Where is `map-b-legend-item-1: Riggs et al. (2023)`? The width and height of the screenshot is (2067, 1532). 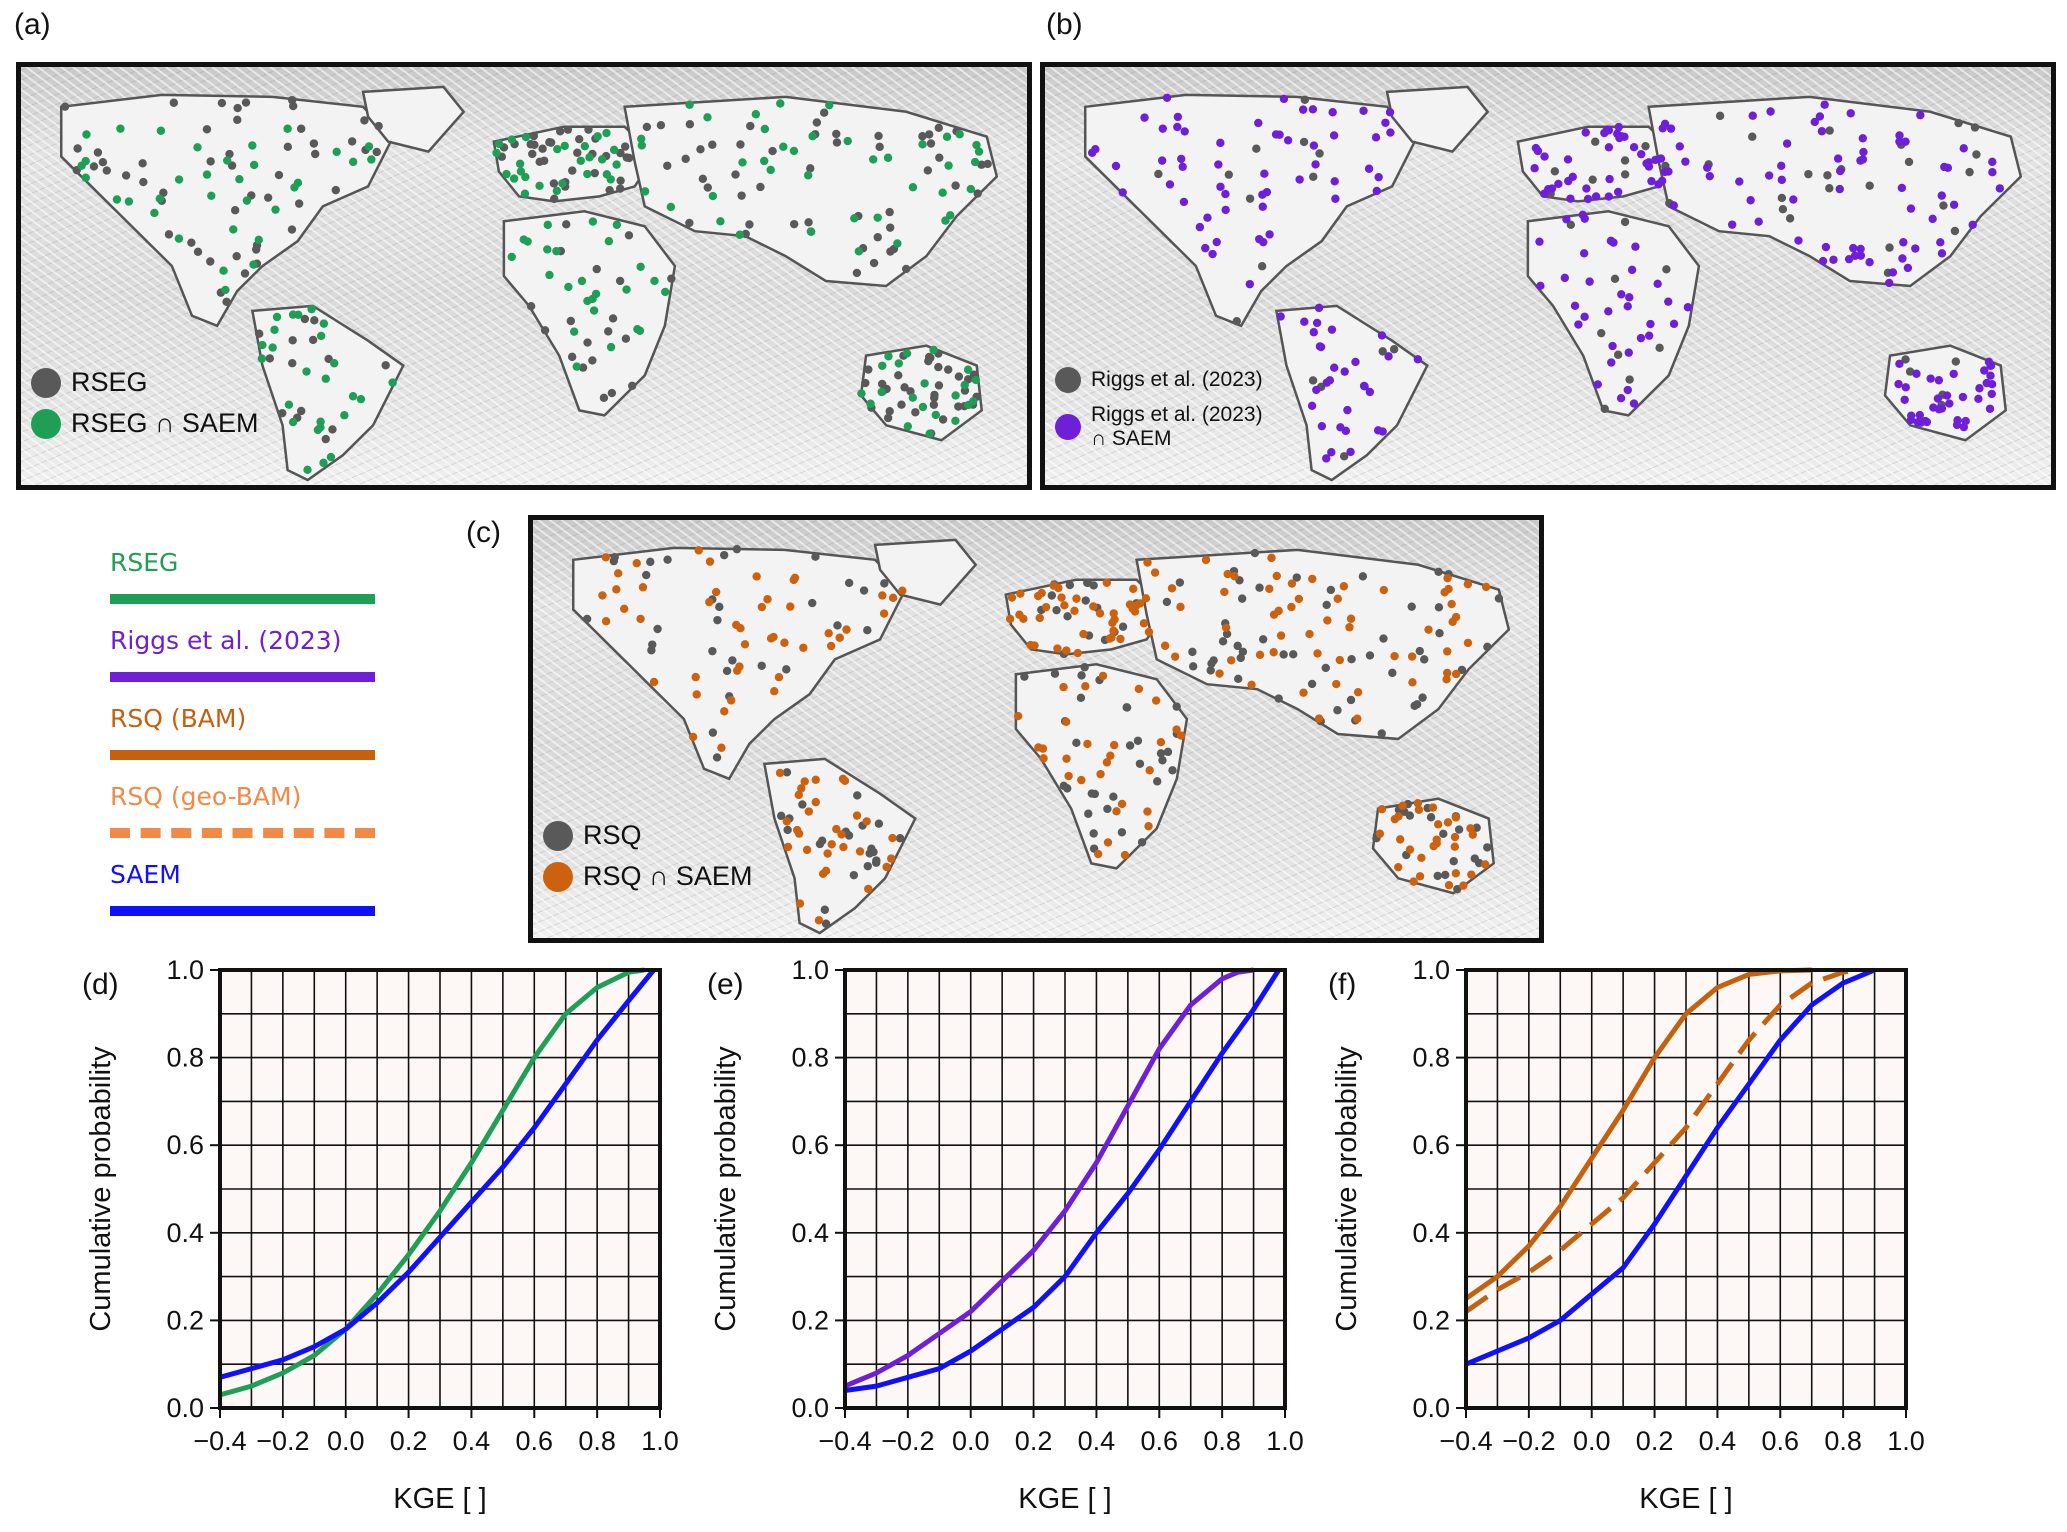 map-b-legend-item-1: Riggs et al. (2023) is located at coordinates (1159, 380).